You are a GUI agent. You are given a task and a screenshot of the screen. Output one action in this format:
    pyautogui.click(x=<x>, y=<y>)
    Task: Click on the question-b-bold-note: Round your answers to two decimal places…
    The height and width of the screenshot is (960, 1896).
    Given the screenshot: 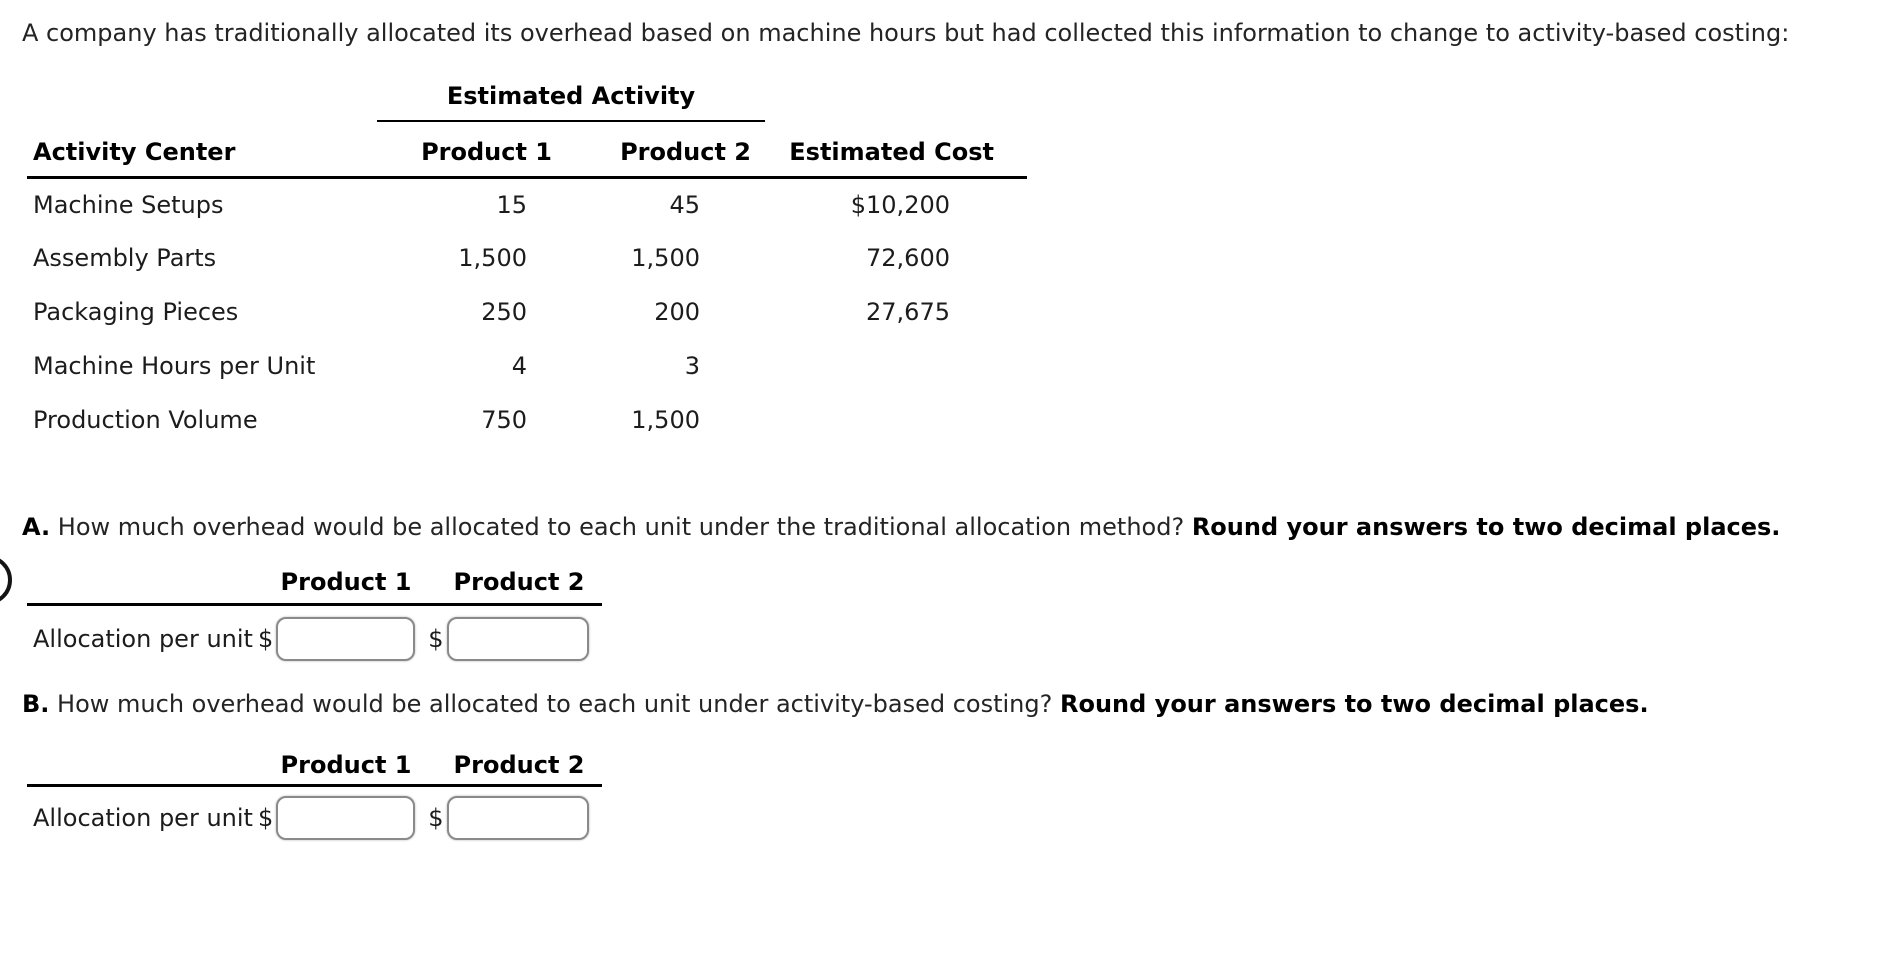 What is the action you would take?
    pyautogui.click(x=1354, y=704)
    